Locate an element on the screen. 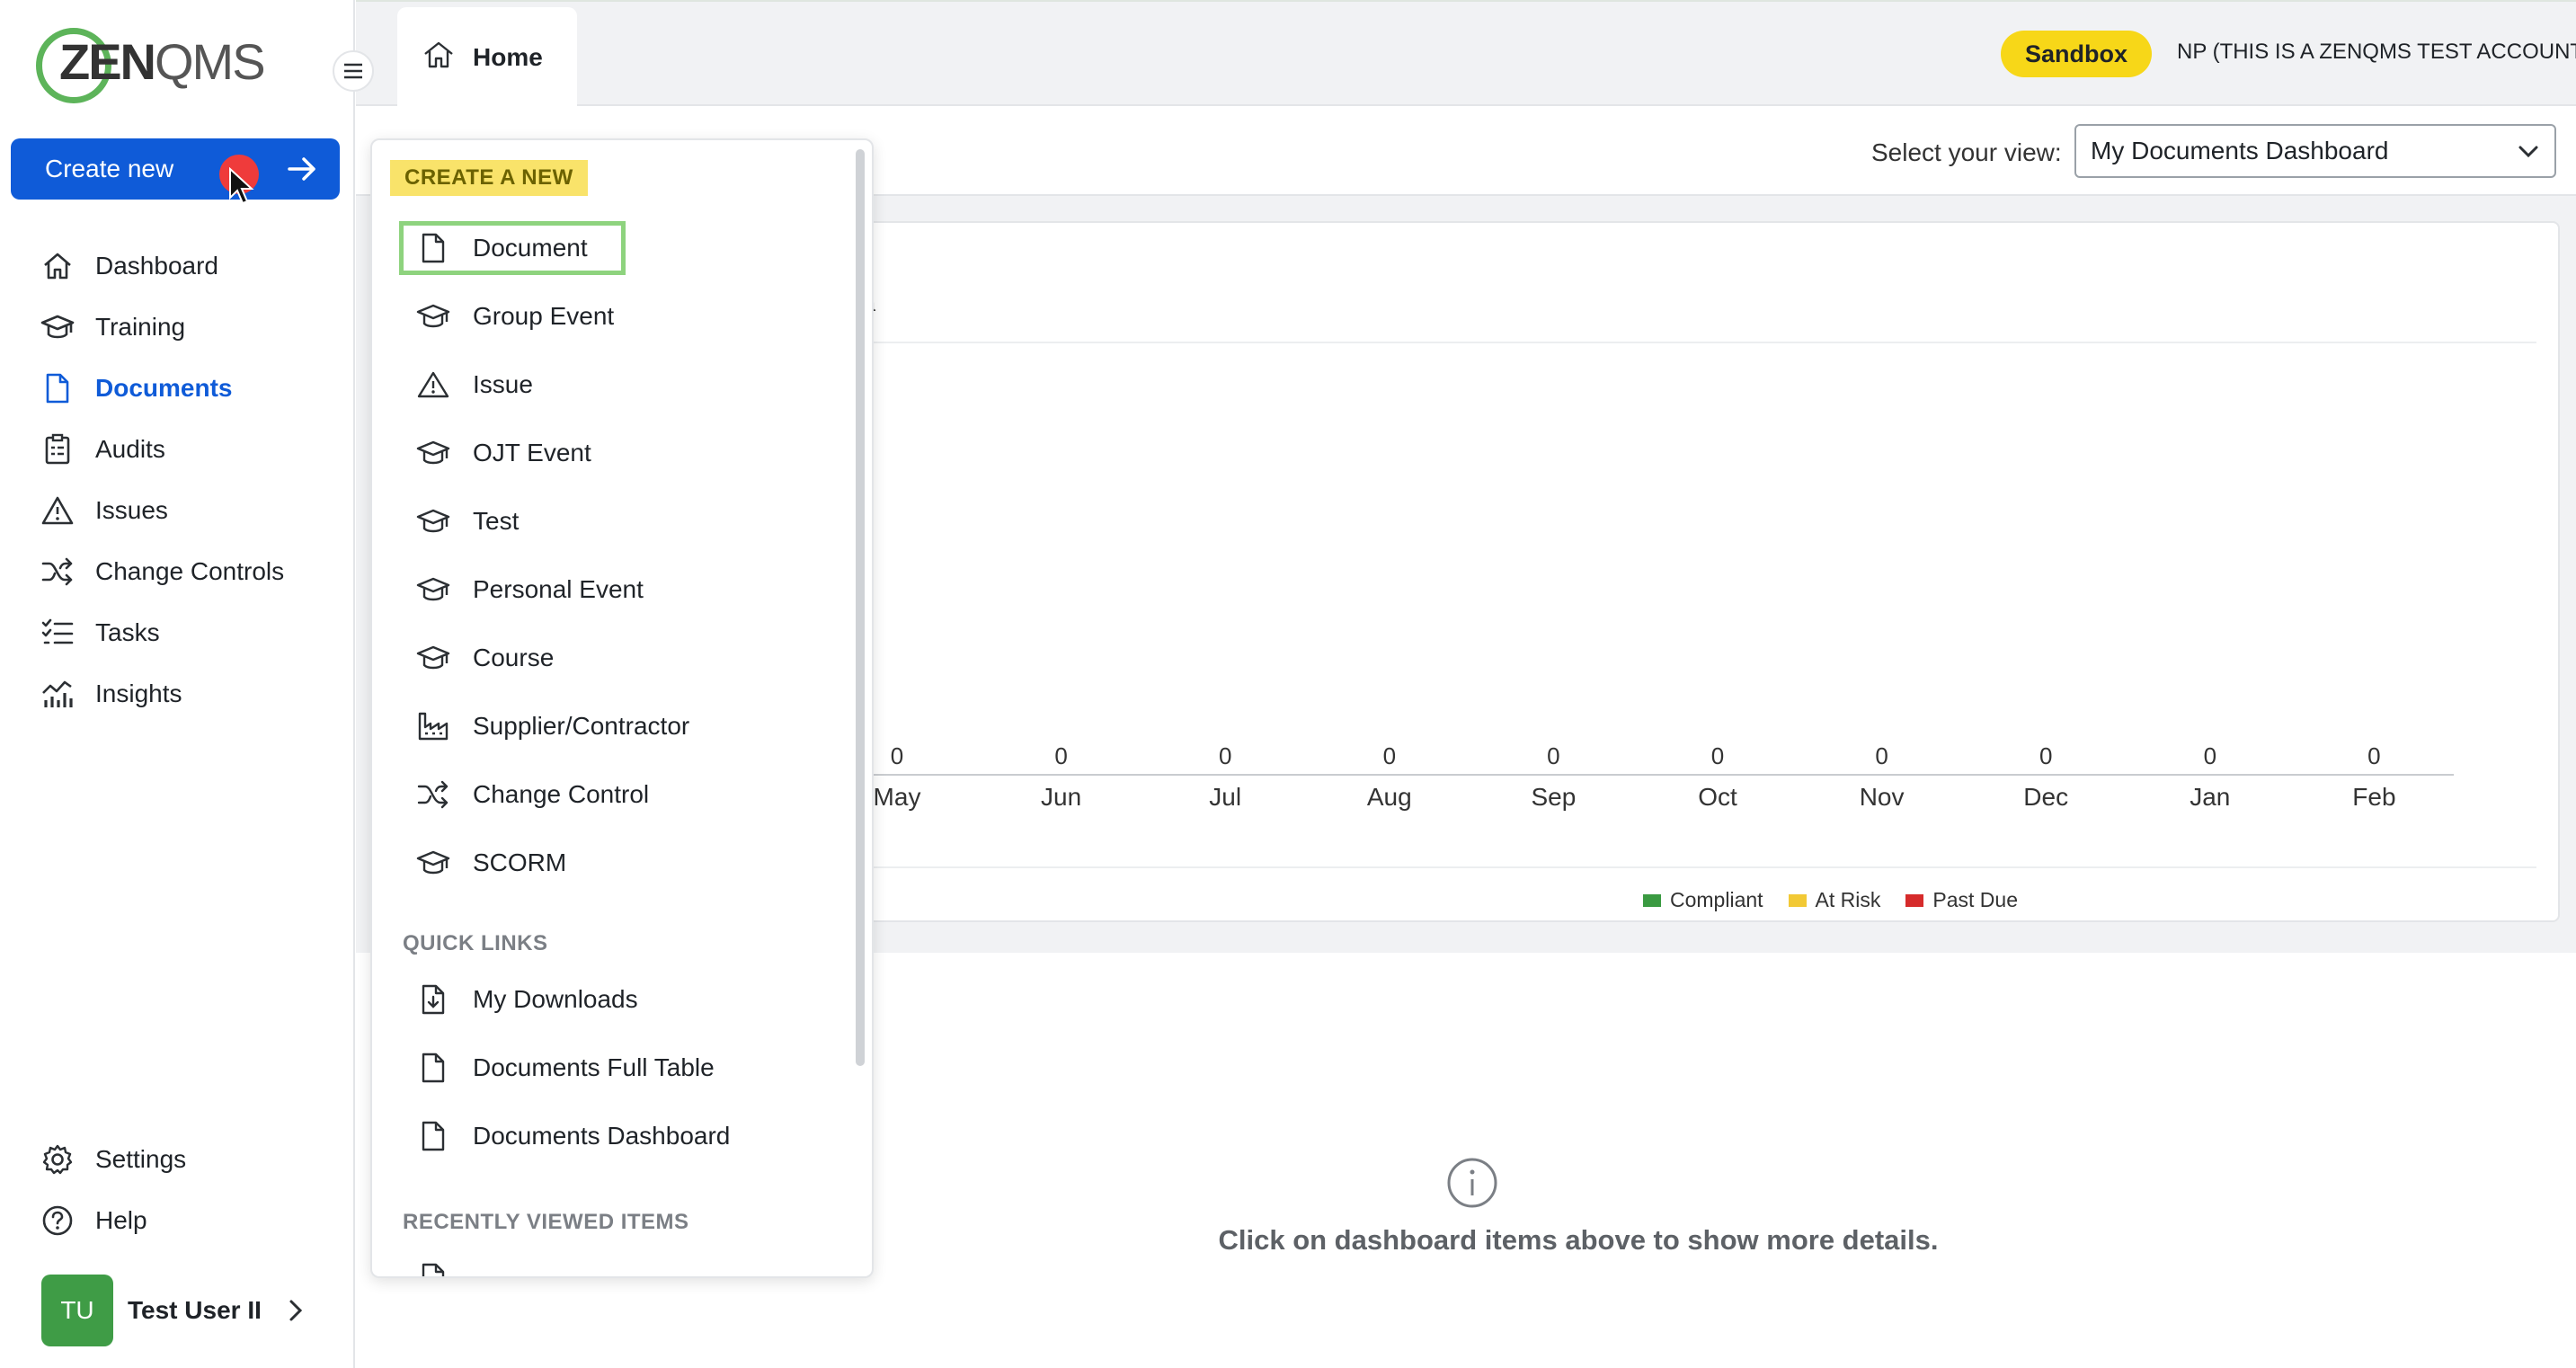 This screenshot has width=2576, height=1368. x-tick-label: Aug is located at coordinates (1389, 797).